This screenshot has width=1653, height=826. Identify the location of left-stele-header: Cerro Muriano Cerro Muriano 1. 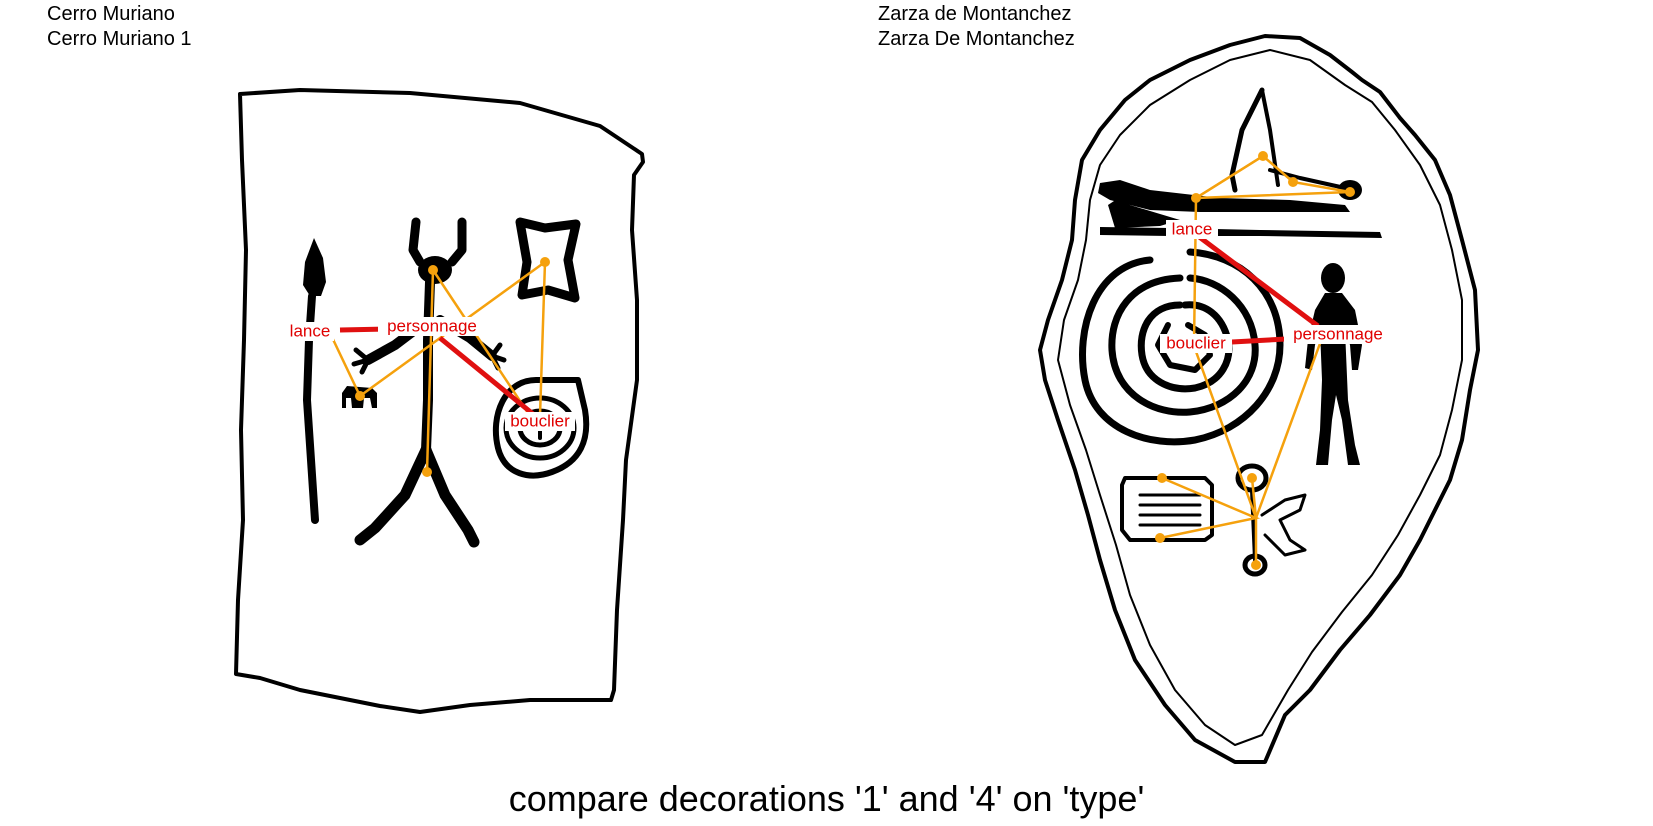
(119, 27).